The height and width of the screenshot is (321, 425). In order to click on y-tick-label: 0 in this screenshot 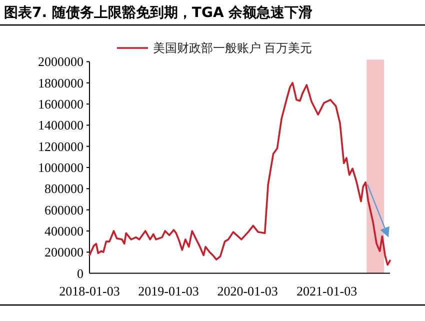, I will do `click(80, 273)`.